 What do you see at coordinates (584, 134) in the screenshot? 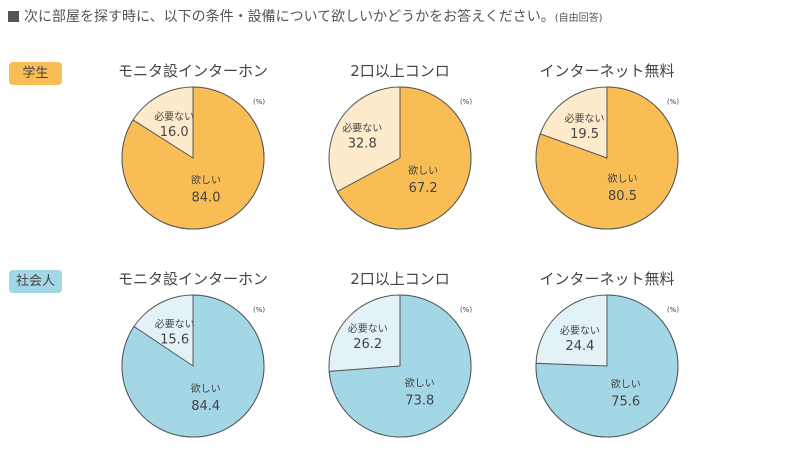
I see `slice-value: 19.5` at bounding box center [584, 134].